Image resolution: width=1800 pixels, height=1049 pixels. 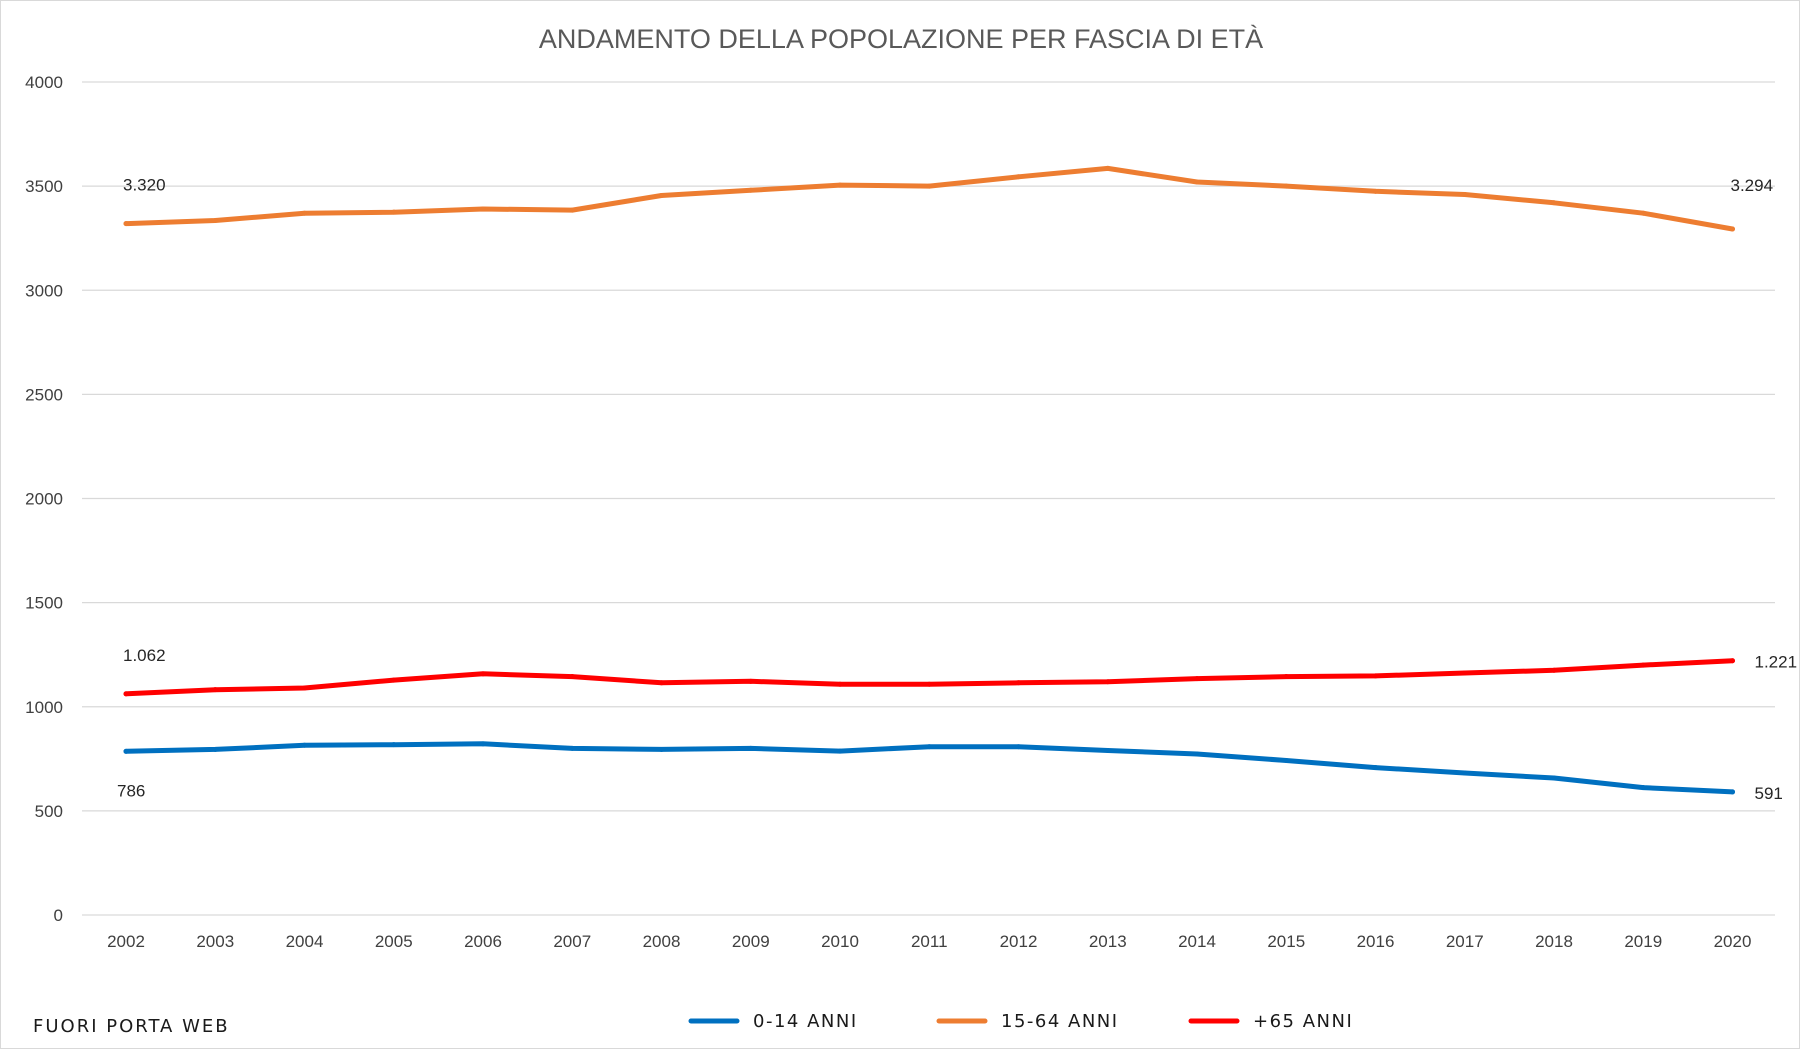 I want to click on y-tick-label: 0, so click(x=58, y=915).